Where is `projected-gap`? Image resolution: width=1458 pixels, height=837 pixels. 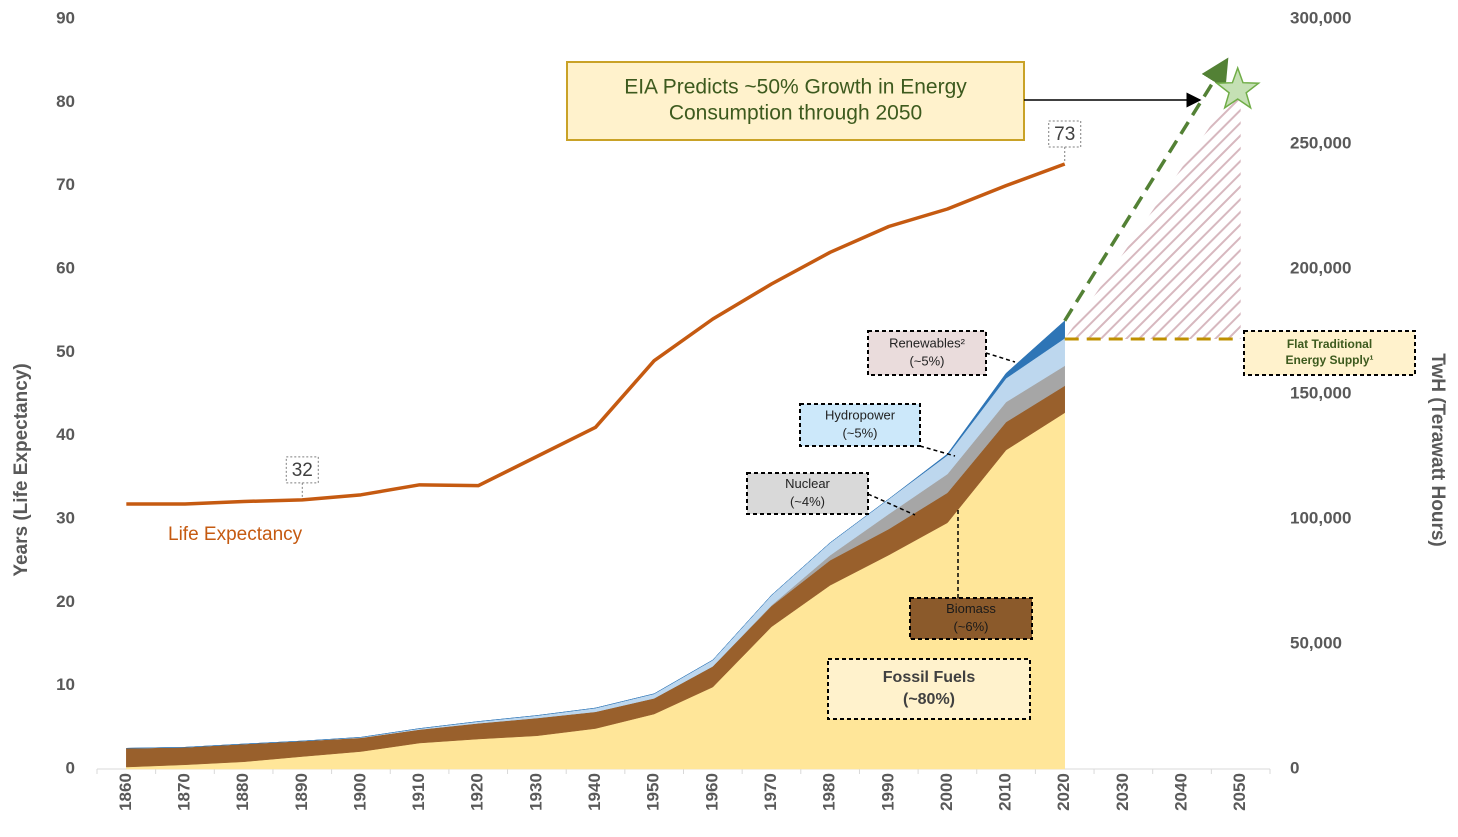
projected-gap is located at coordinates (1152, 210).